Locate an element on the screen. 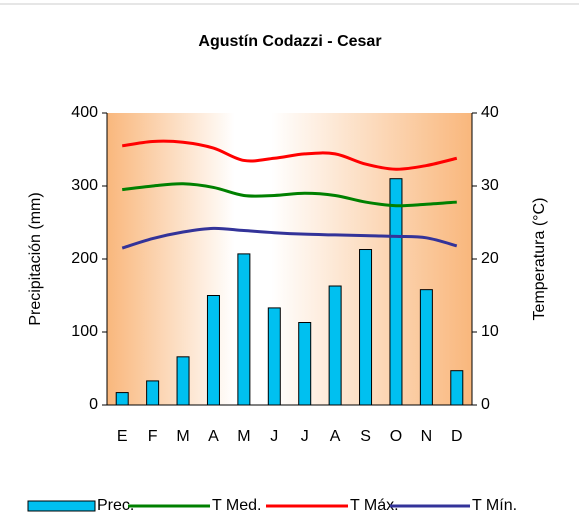 The image size is (579, 528). x-tick-label: D is located at coordinates (457, 436).